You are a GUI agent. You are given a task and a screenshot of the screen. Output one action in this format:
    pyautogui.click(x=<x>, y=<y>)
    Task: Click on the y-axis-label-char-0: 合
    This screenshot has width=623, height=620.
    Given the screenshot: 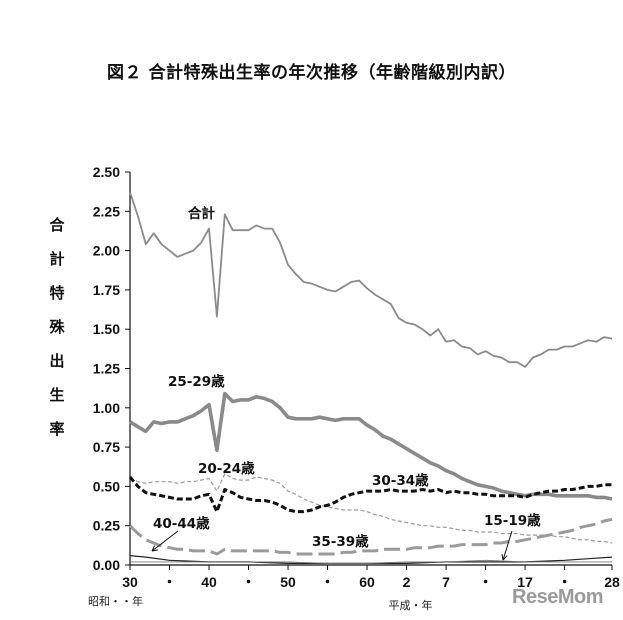 What is the action you would take?
    pyautogui.click(x=57, y=225)
    